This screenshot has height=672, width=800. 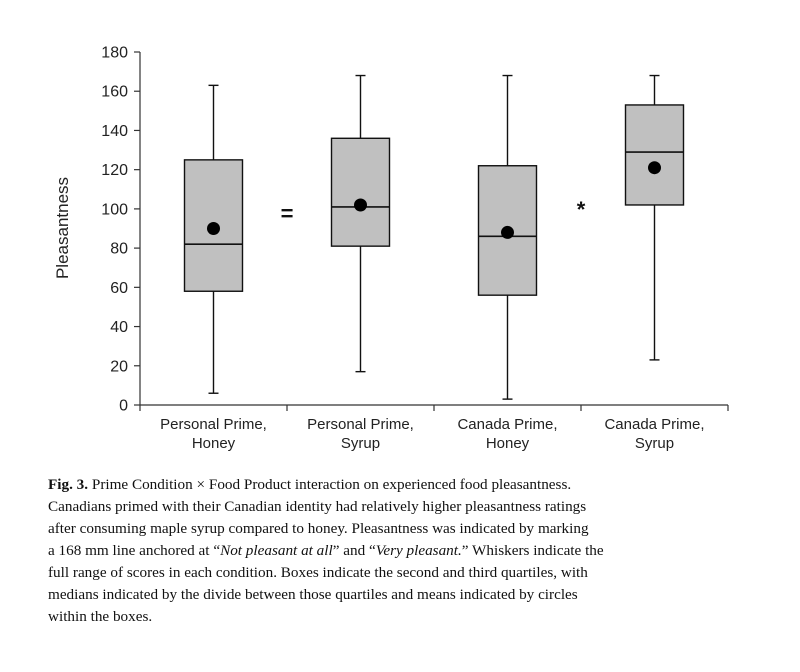 I want to click on caption-italic: Not pleasant at all, so click(x=276, y=550).